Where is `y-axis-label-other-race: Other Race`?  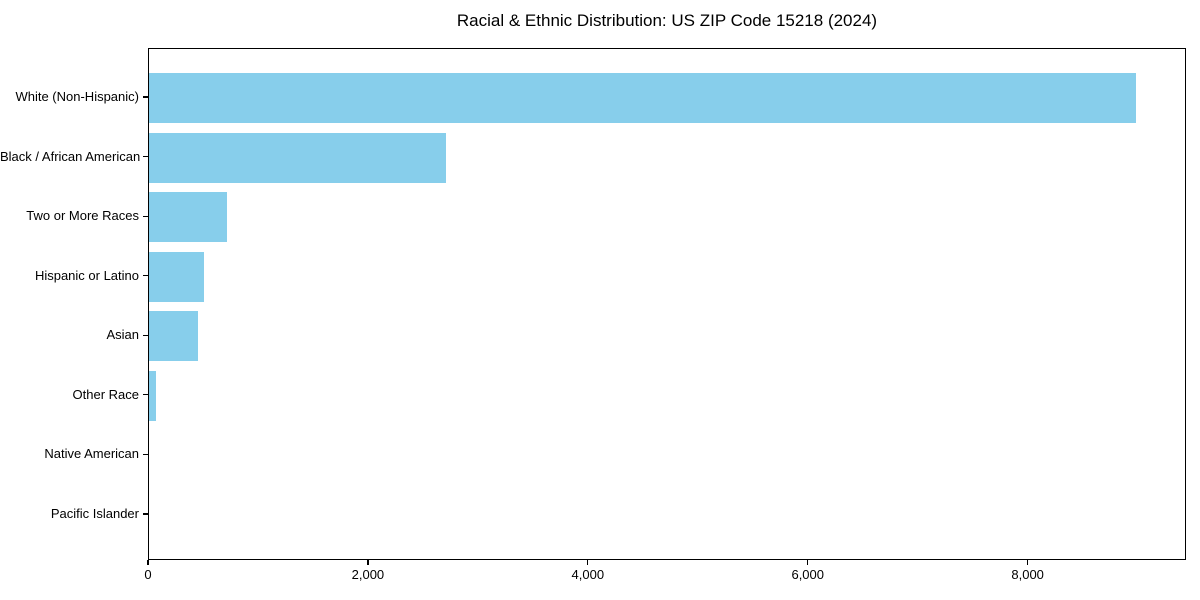 y-axis-label-other-race: Other Race is located at coordinates (105, 394).